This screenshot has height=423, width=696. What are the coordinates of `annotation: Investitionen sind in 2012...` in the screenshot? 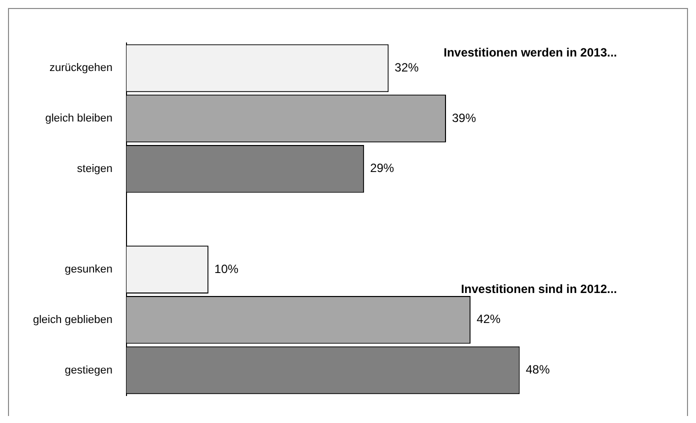 It's located at (538, 289).